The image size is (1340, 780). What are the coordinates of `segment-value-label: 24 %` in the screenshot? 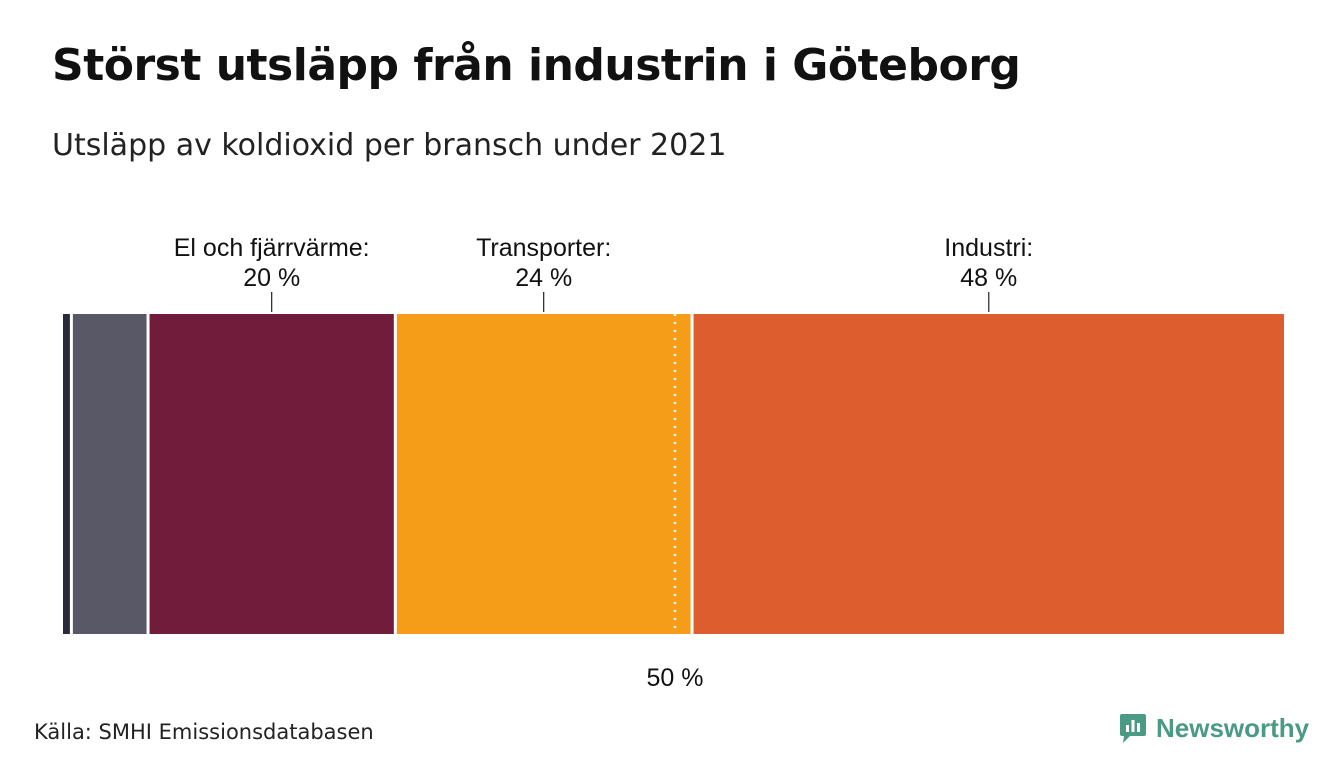 It's located at (543, 278).